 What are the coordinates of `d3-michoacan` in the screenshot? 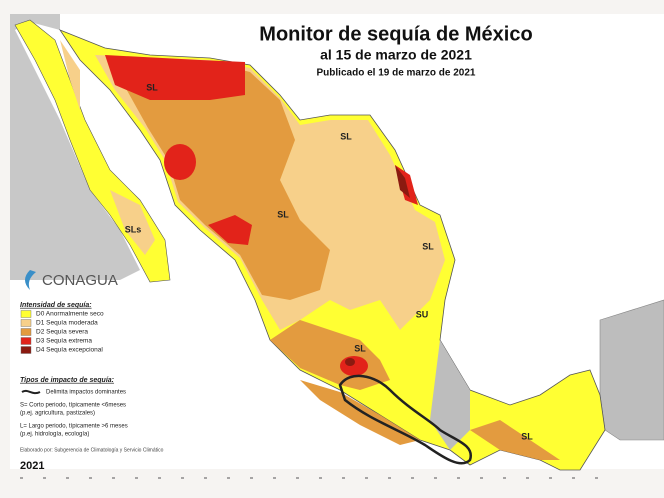 It's located at (354, 366).